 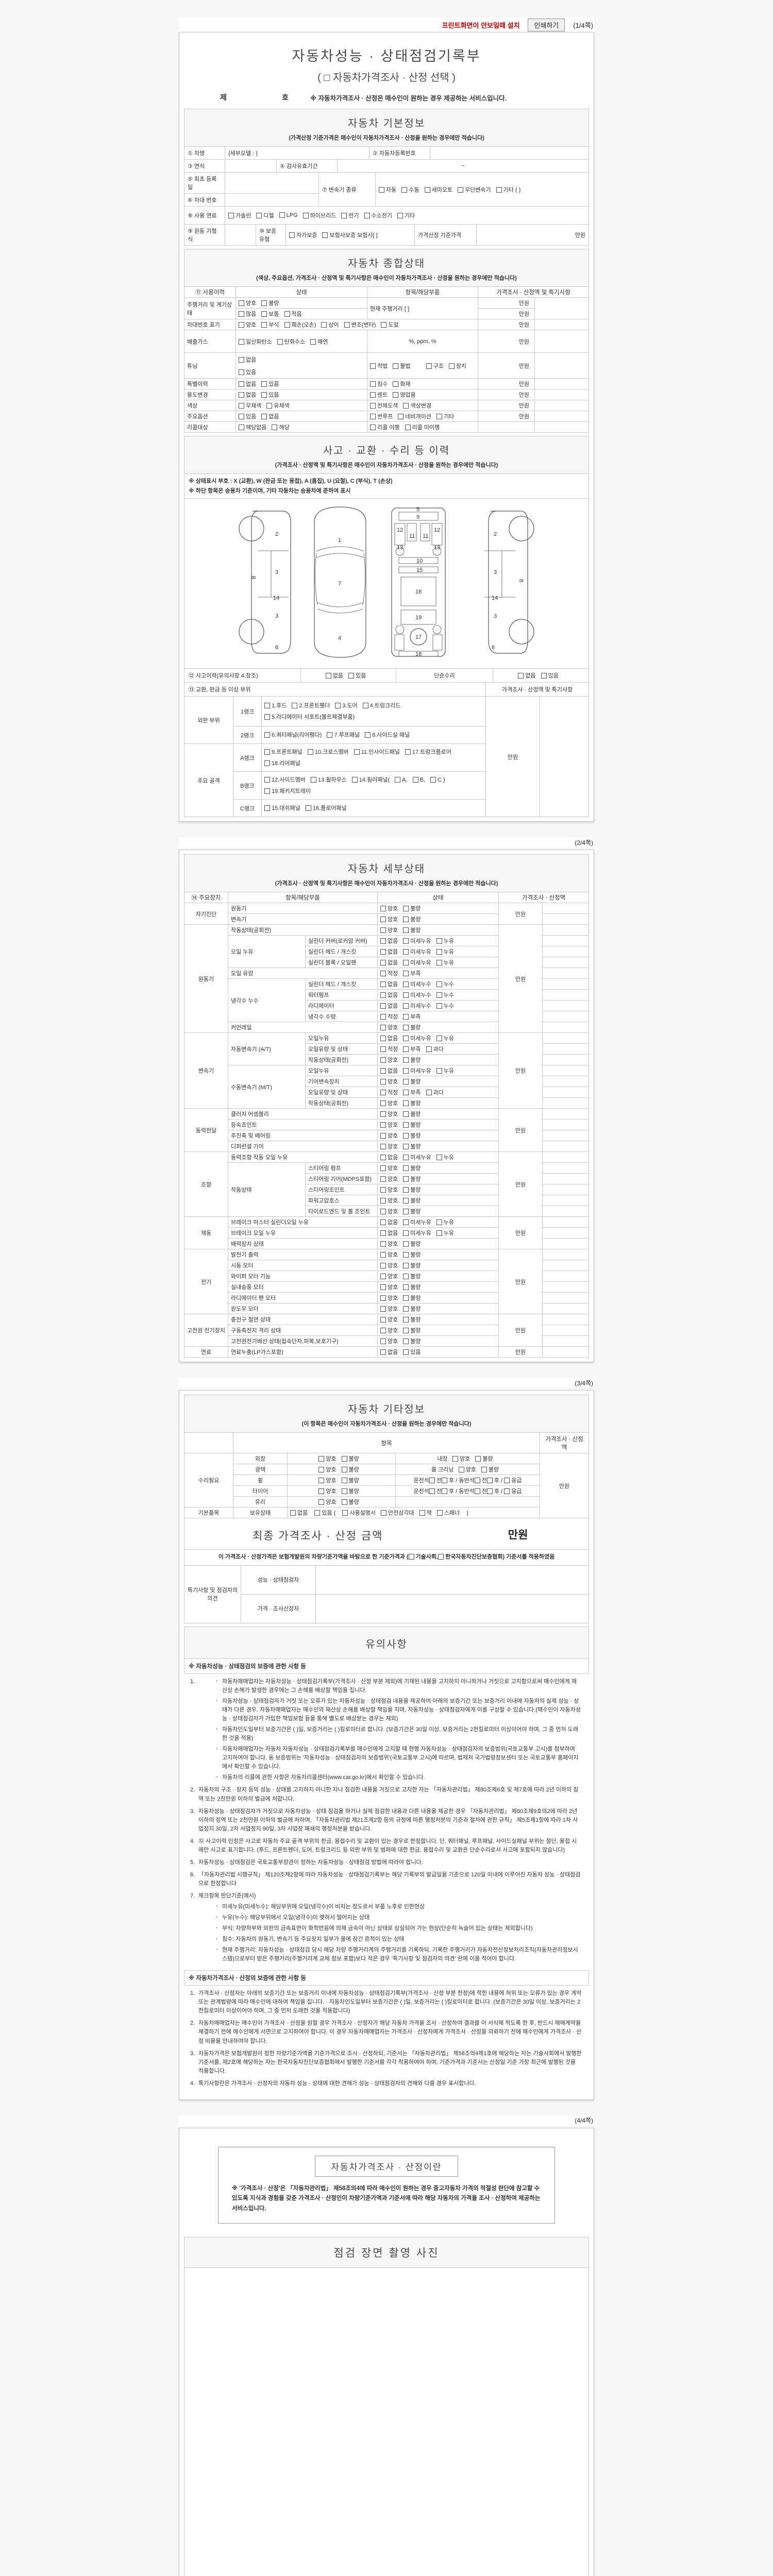 What do you see at coordinates (381, 416) in the screenshot?
I see `checkbox-option: 썬루프` at bounding box center [381, 416].